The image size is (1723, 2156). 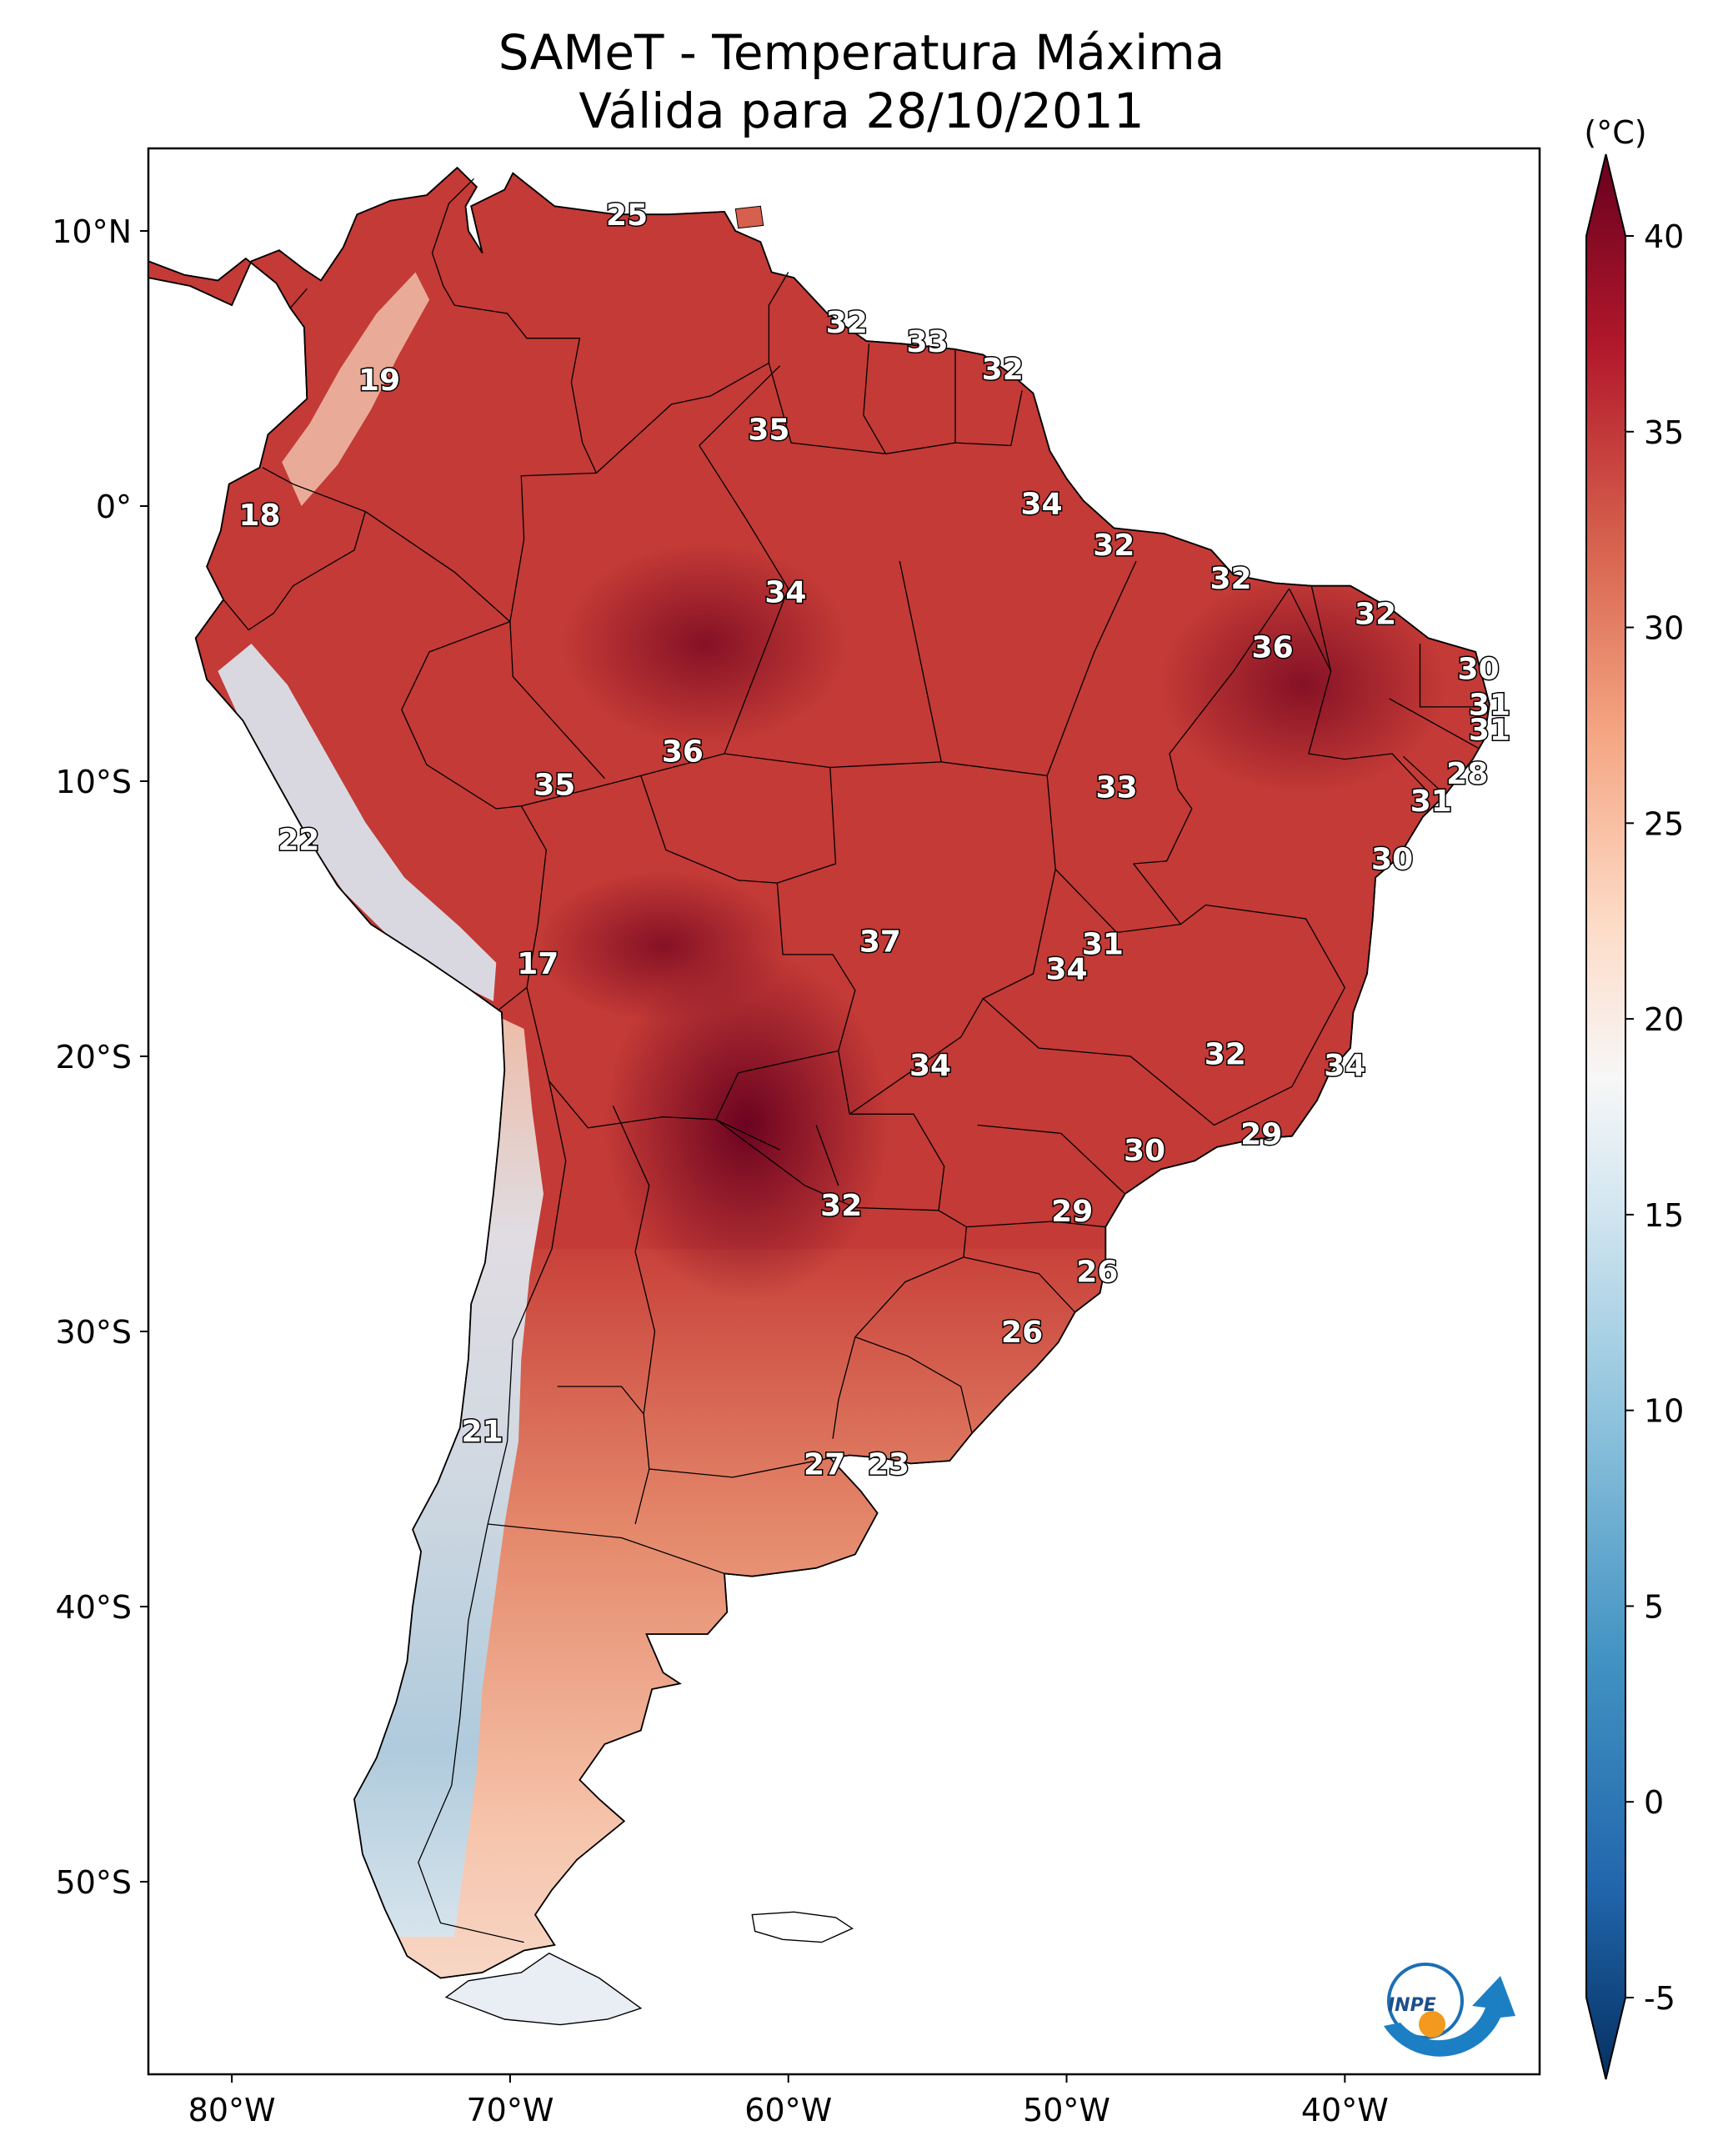 I want to click on temperature-label: 18, so click(x=259, y=516).